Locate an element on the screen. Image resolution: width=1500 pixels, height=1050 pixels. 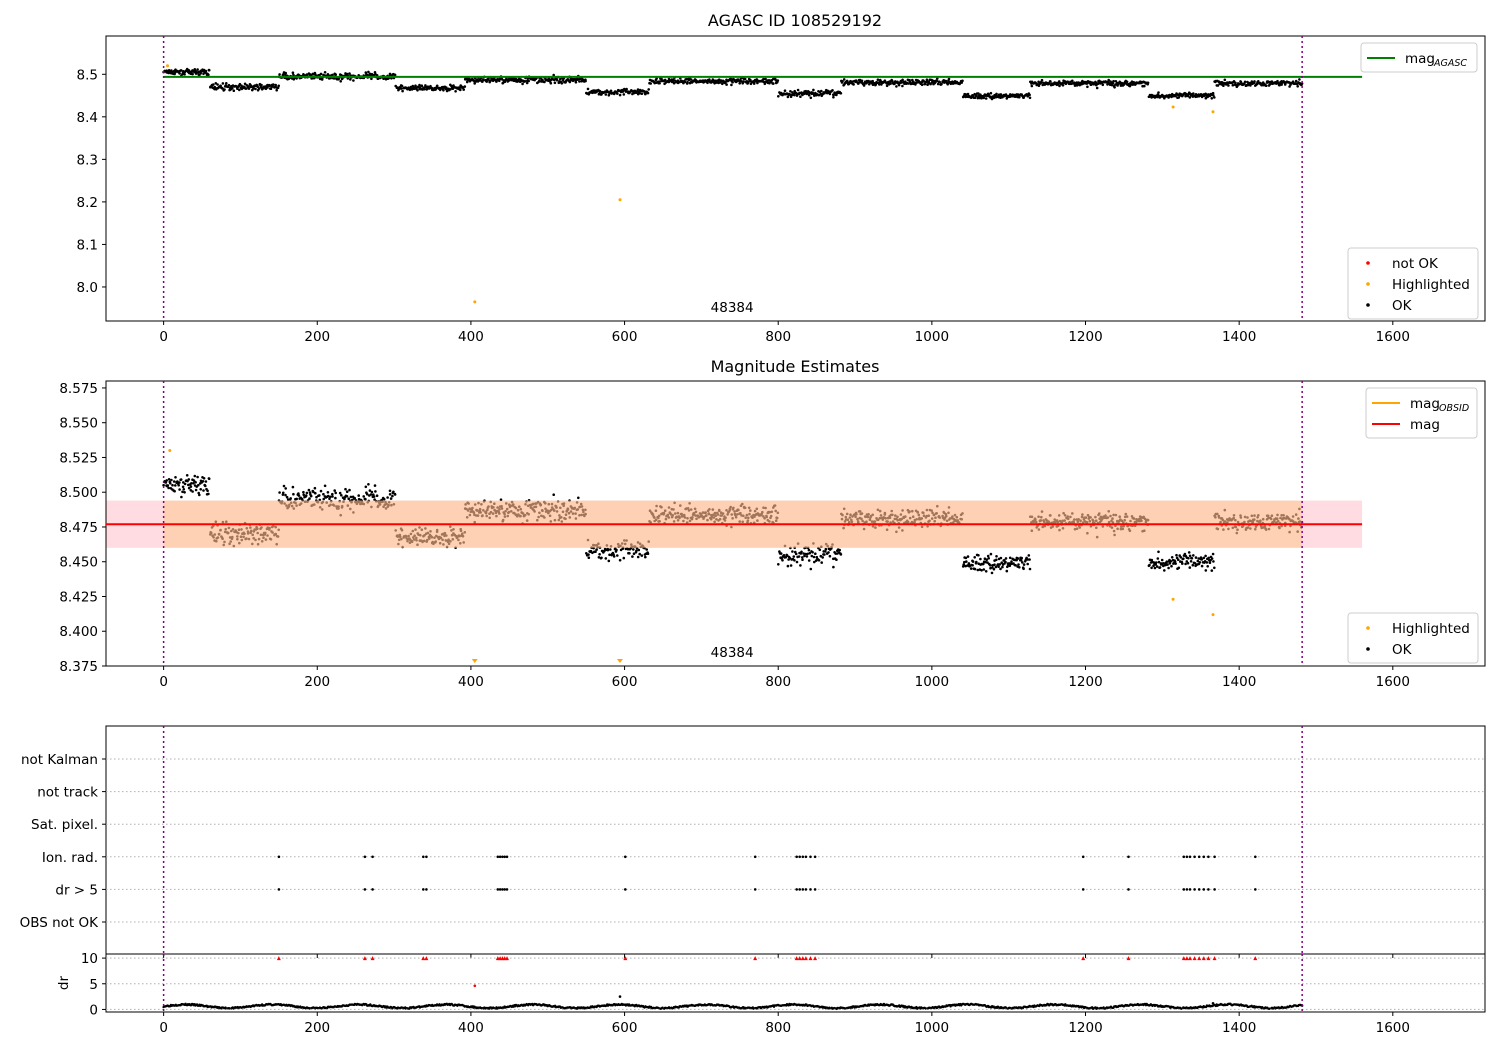
legend-box is located at coordinates (1413, 283).